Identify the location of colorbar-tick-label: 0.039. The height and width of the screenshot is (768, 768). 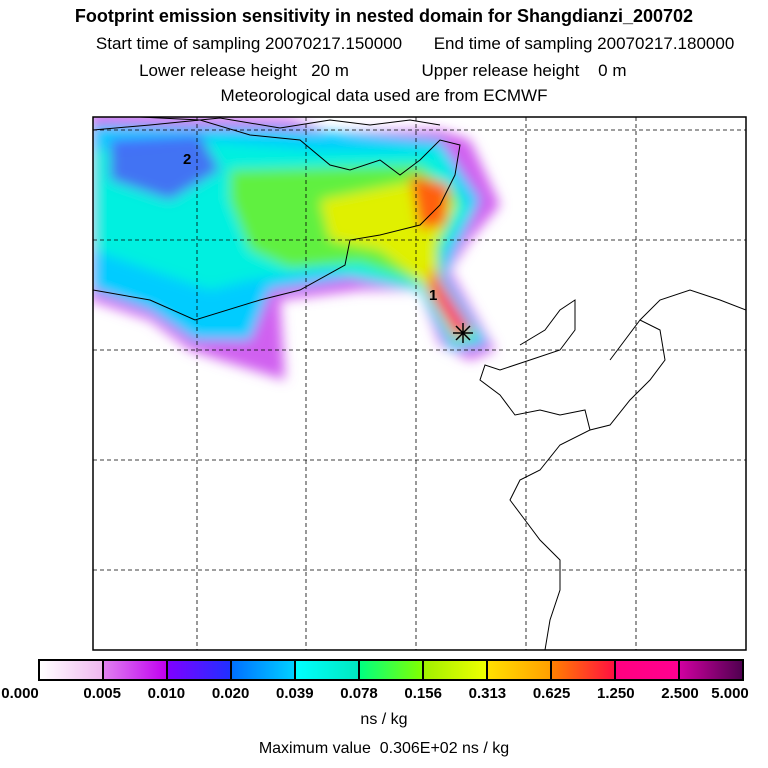
(295, 693).